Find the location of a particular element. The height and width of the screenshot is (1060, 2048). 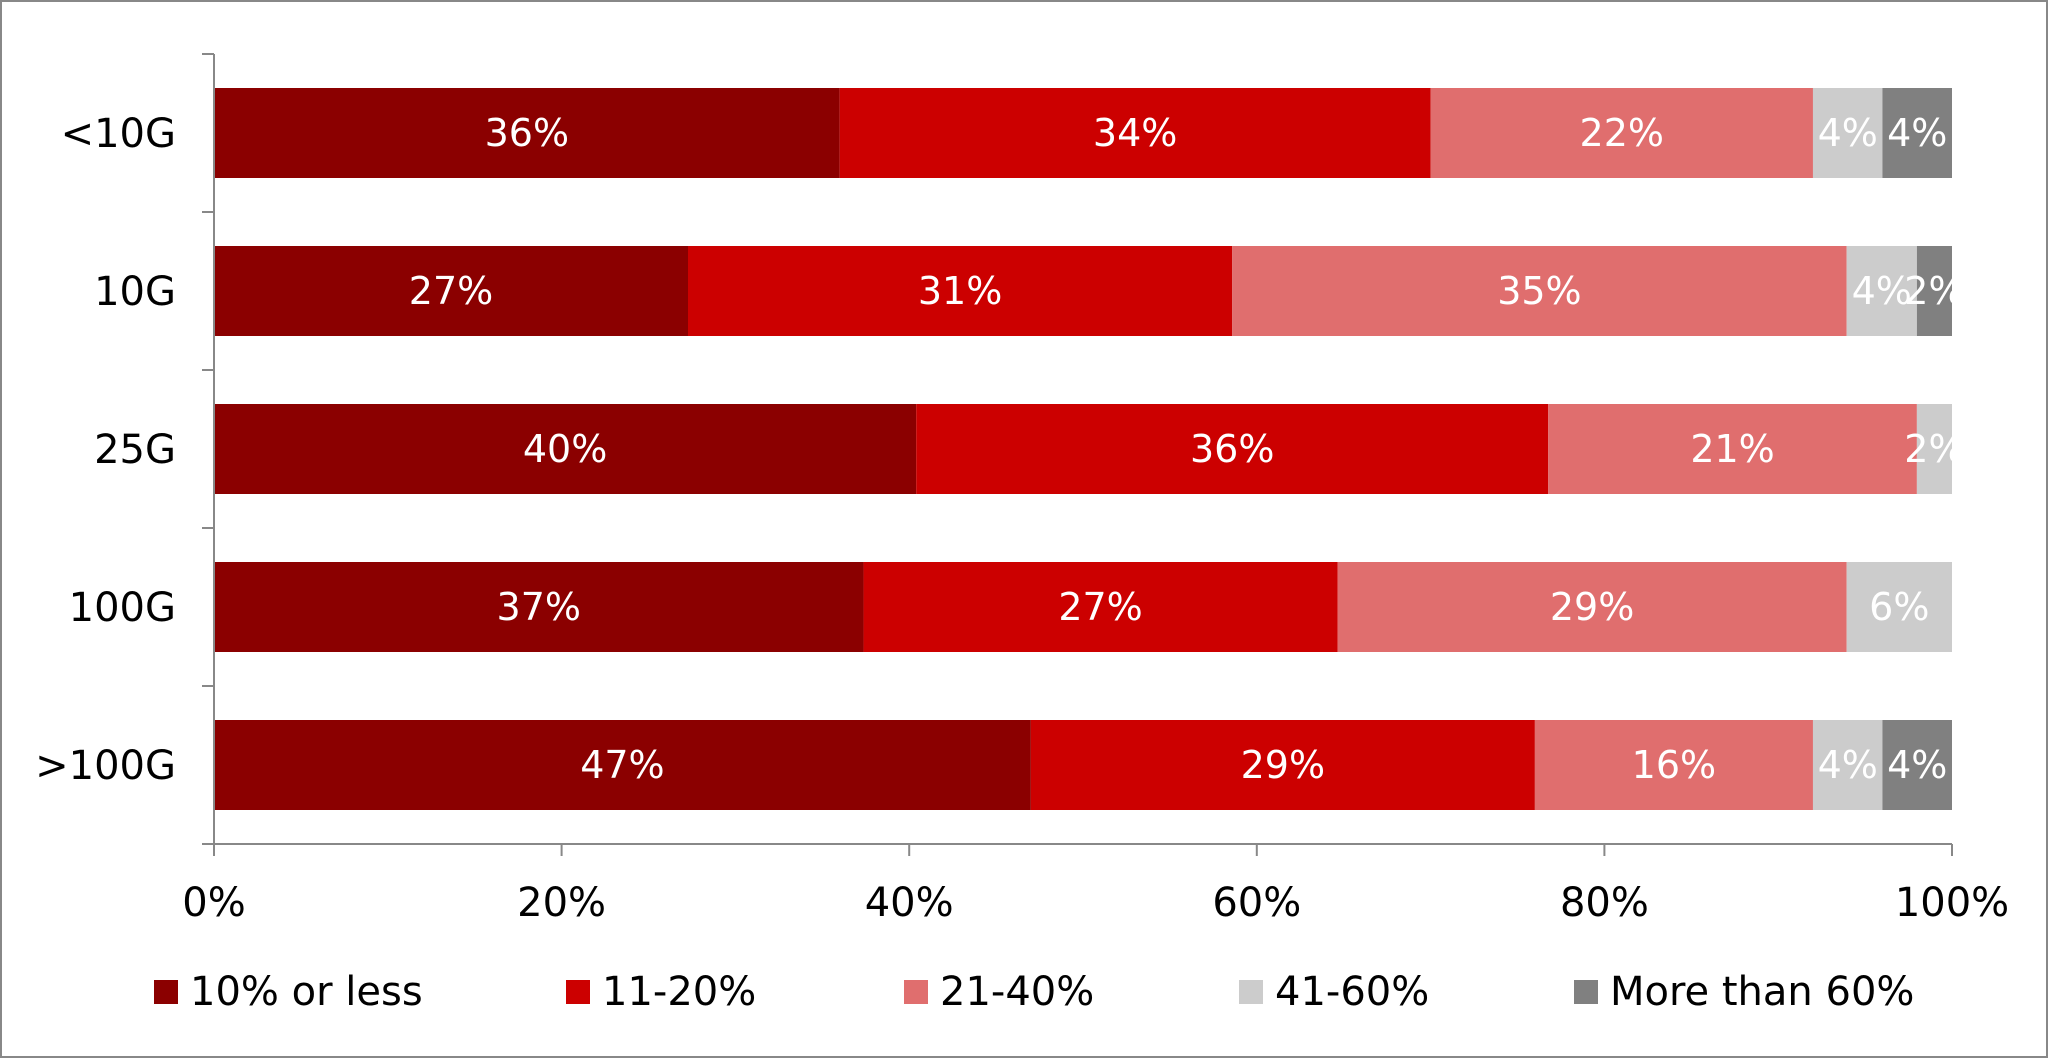

legend-label: 10% or less is located at coordinates (306, 992).